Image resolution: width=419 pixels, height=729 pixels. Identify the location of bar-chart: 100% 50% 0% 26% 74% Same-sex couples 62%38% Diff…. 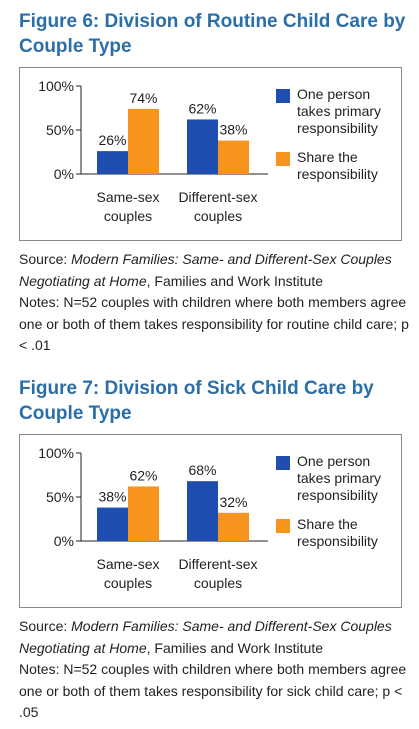
(153, 151).